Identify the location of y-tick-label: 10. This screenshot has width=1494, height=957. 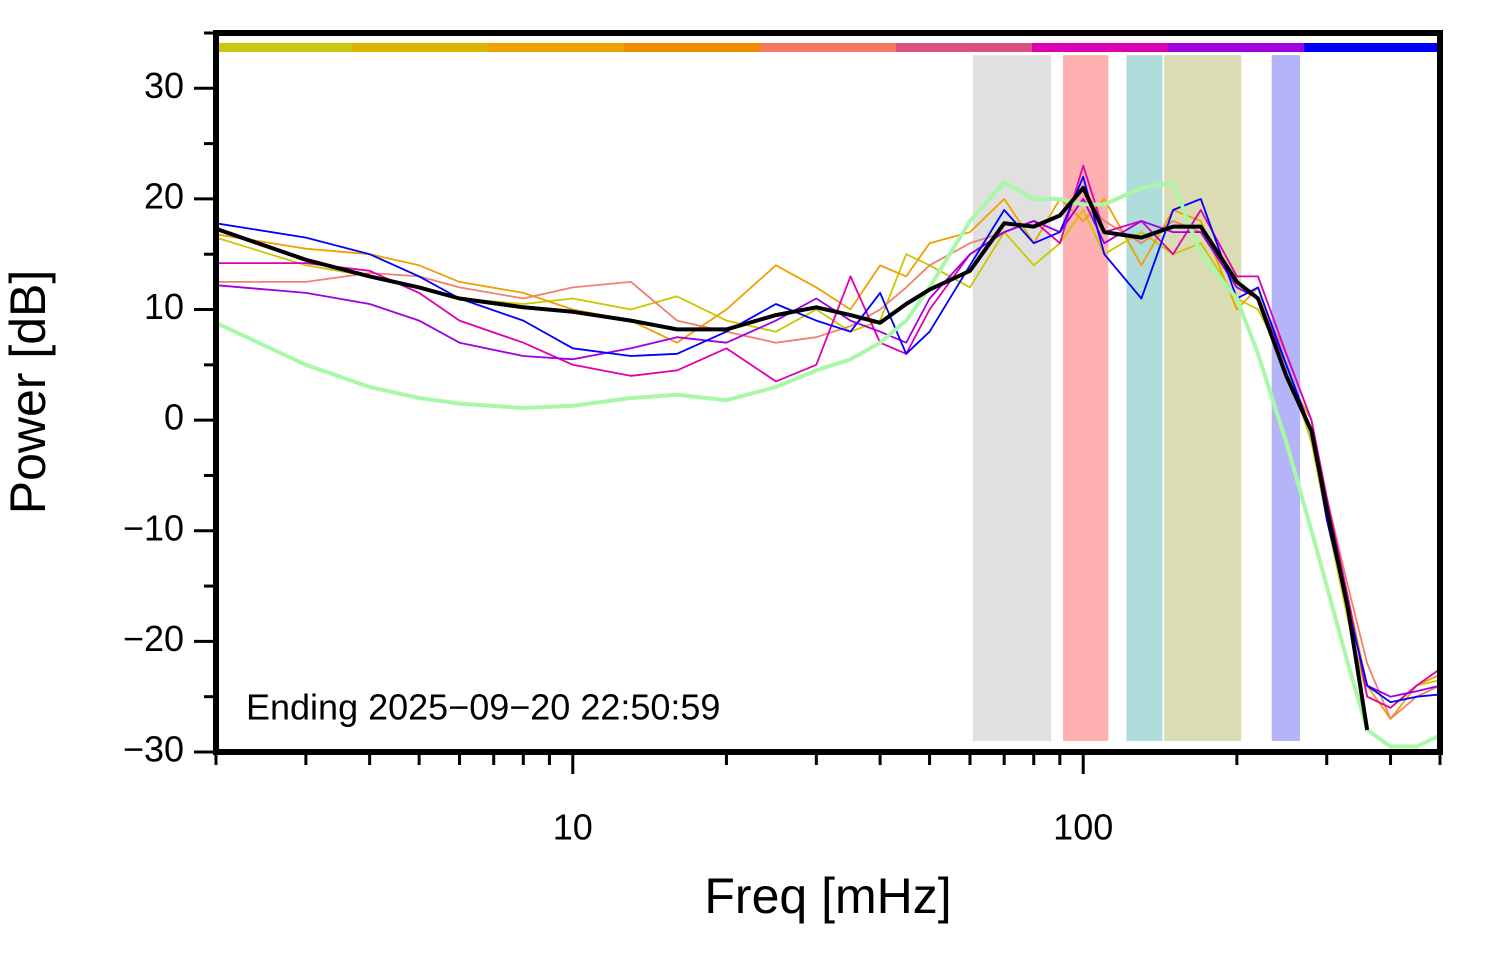
(164, 306).